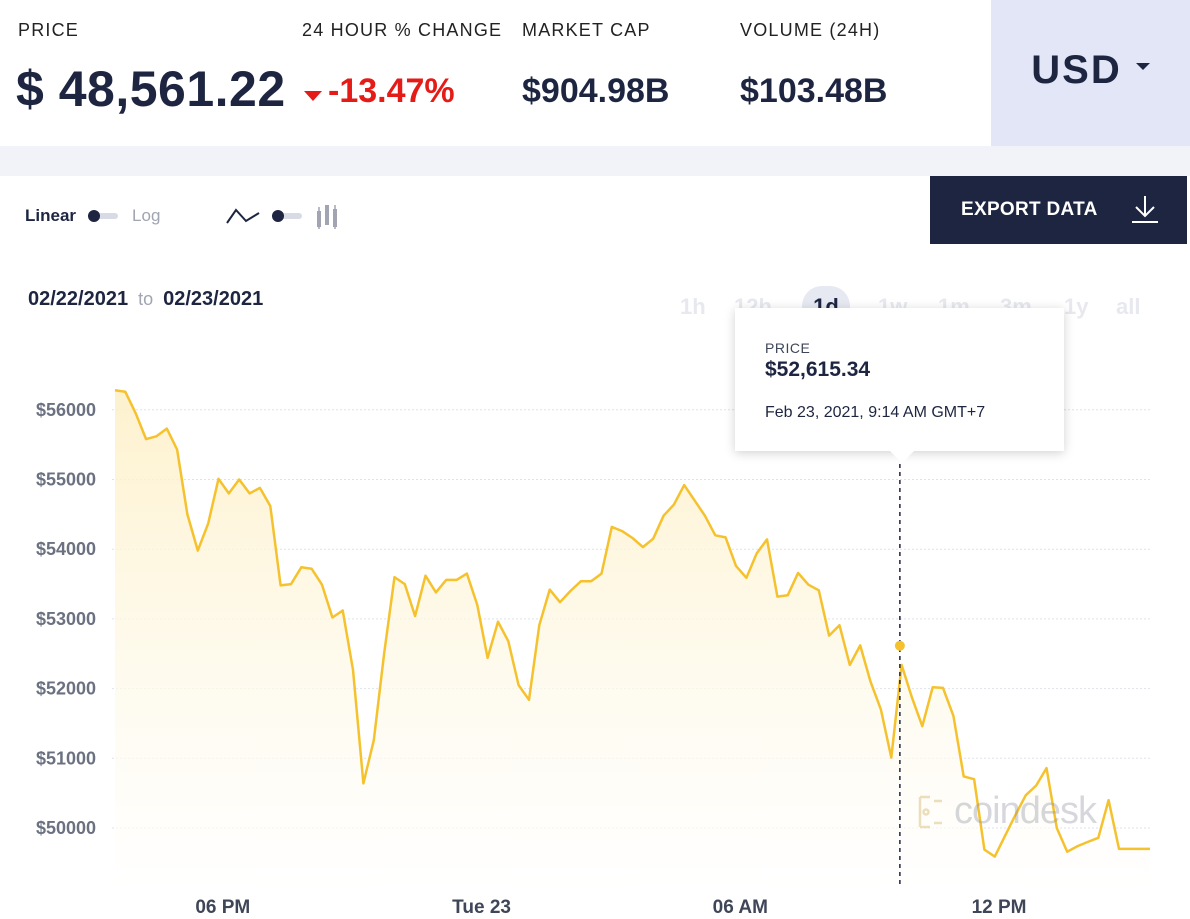 The width and height of the screenshot is (1190, 919). What do you see at coordinates (243, 216) in the screenshot?
I see `line-chart-icon` at bounding box center [243, 216].